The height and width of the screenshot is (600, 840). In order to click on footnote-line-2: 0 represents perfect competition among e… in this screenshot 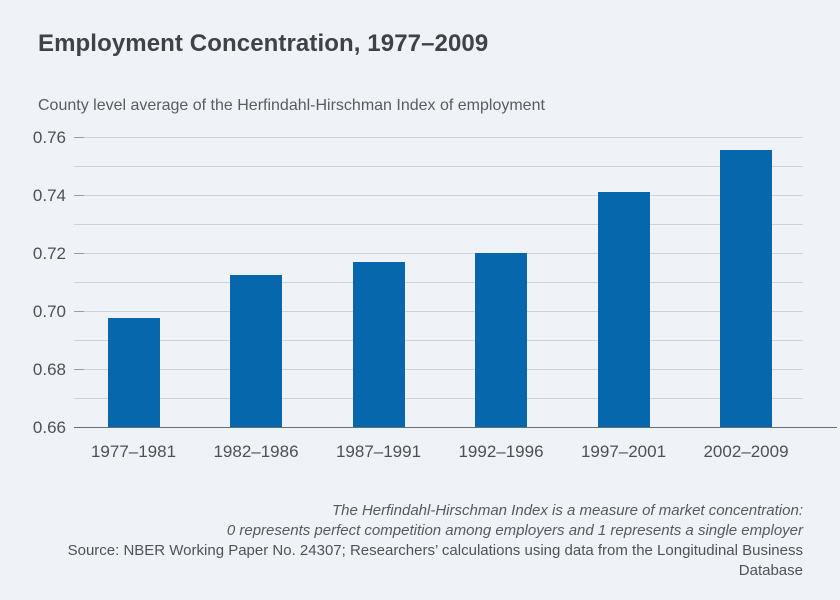, I will do `click(514, 530)`.